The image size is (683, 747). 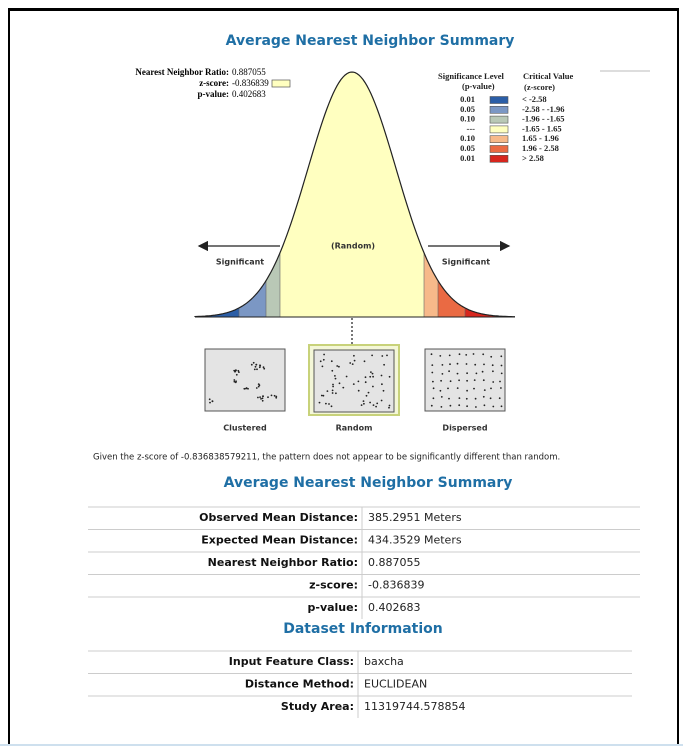 I want to click on legend-p: 0.10, so click(x=467, y=119).